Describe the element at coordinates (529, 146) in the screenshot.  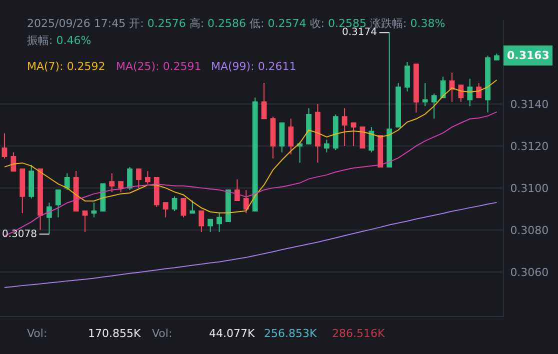
I see `y-tick-label: 0.3120` at that location.